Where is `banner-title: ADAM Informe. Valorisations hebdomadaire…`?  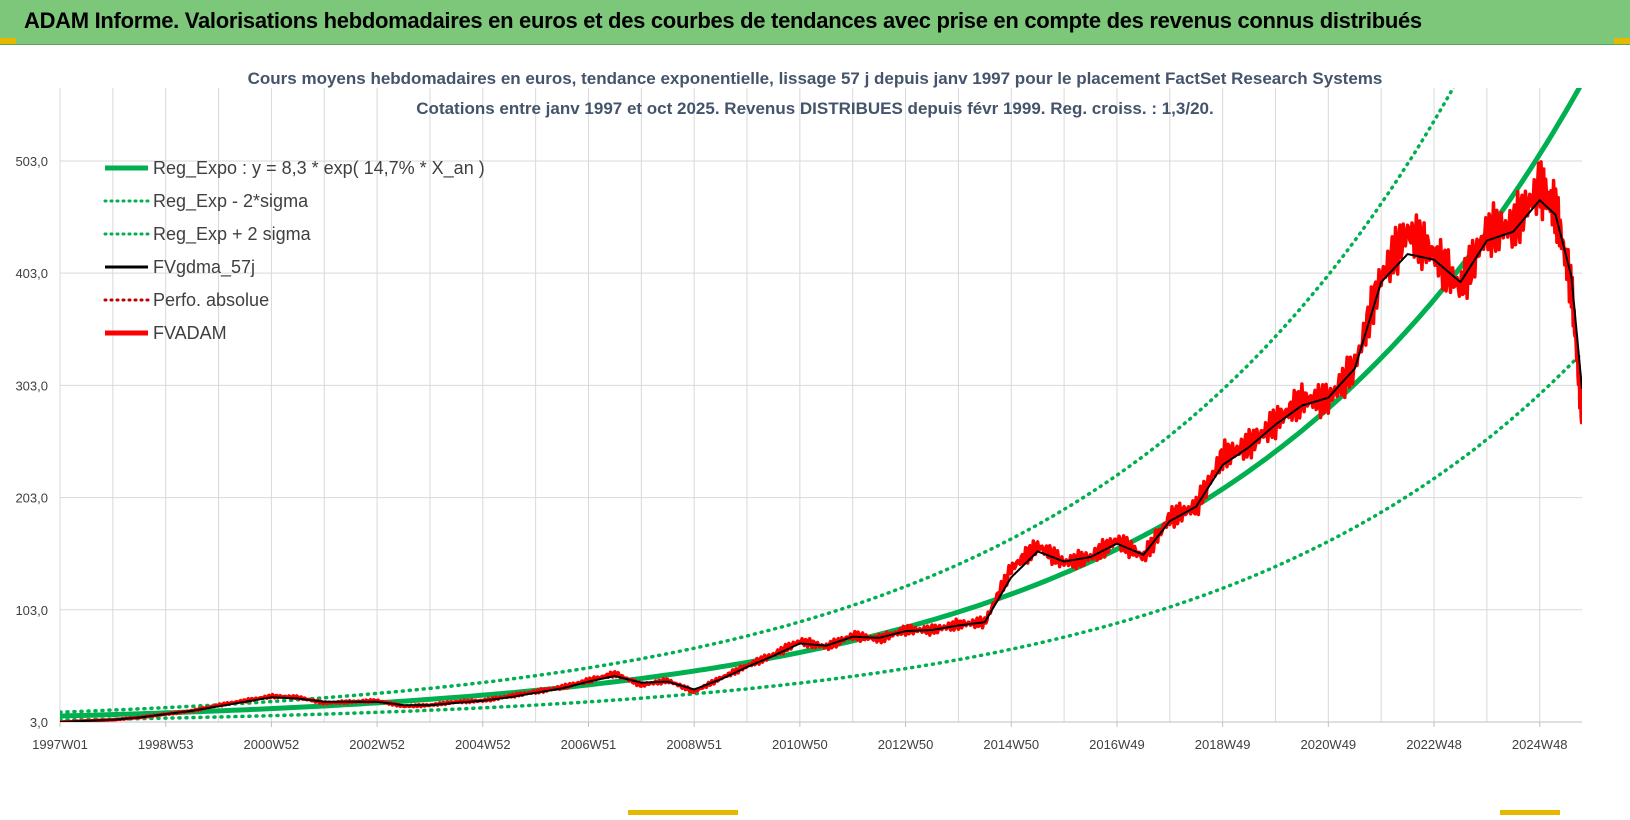
banner-title: ADAM Informe. Valorisations hebdomadaire… is located at coordinates (723, 20).